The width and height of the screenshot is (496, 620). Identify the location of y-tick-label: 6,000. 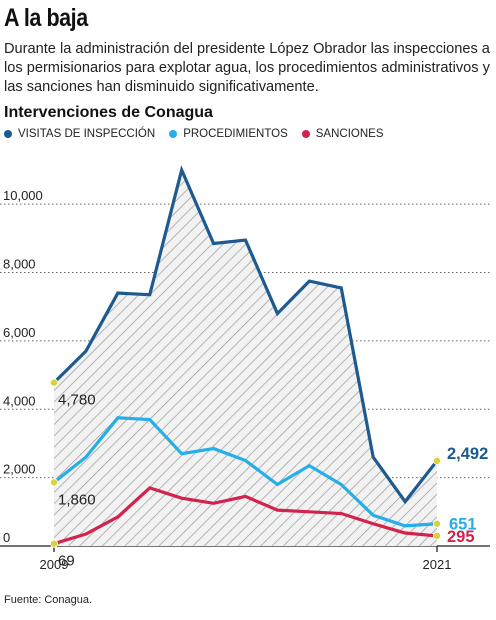
(19, 332).